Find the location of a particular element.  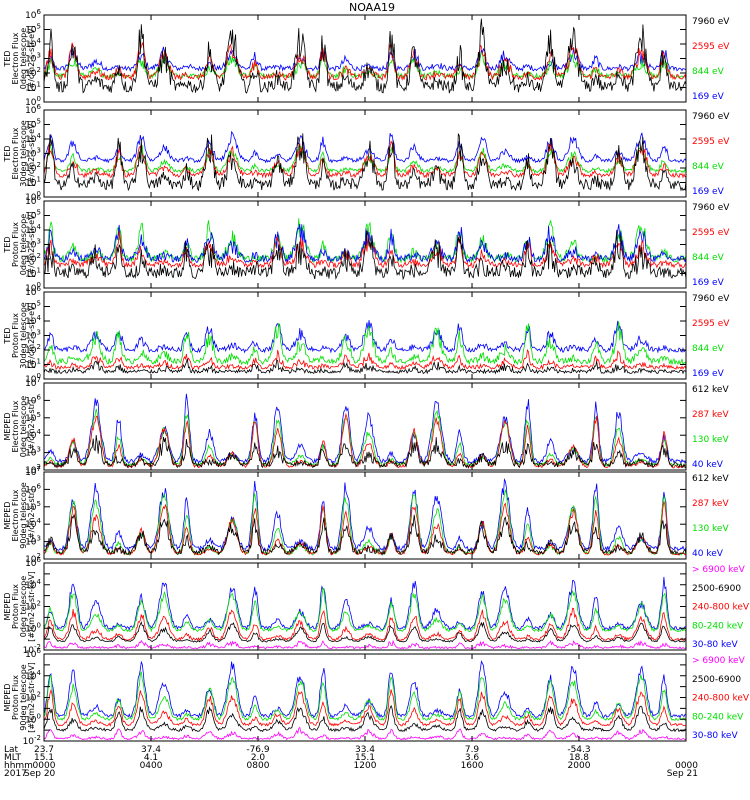

footer-row-label: 2017 is located at coordinates (15, 774).